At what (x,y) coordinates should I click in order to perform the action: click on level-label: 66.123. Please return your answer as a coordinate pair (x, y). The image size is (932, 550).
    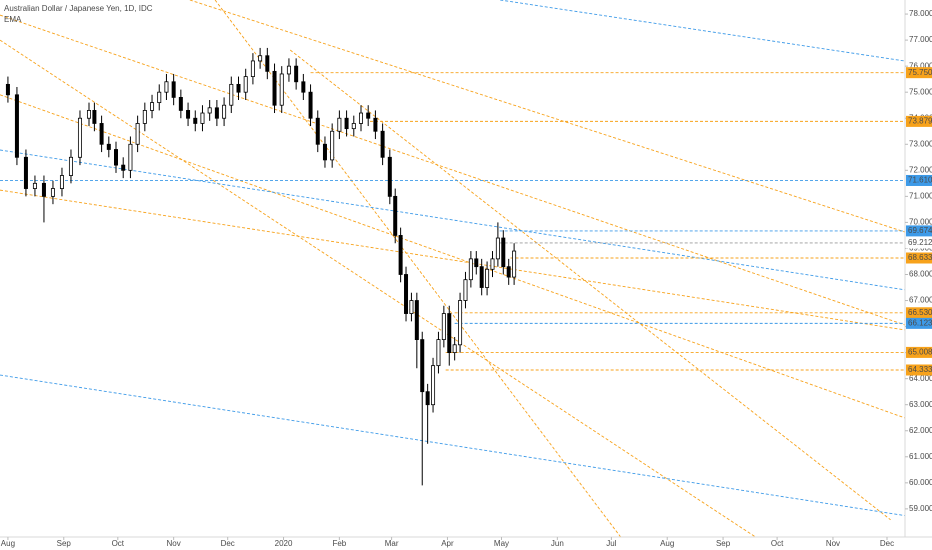
    Looking at the image, I should click on (920, 322).